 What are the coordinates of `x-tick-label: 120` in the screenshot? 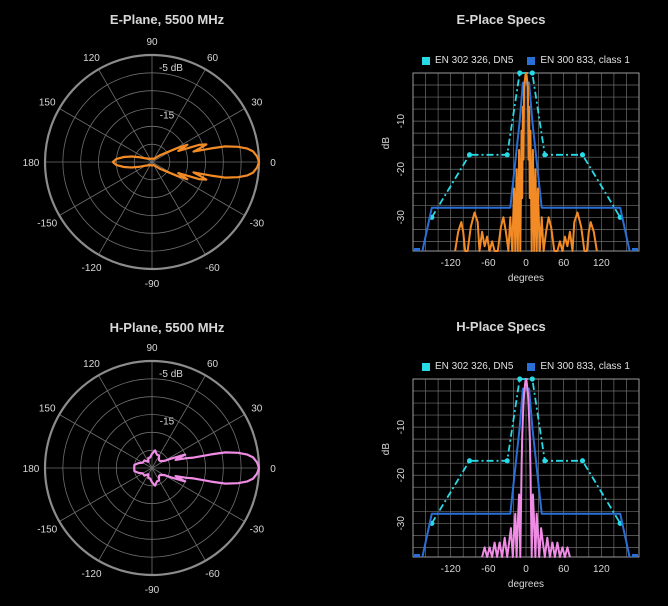 It's located at (601, 569).